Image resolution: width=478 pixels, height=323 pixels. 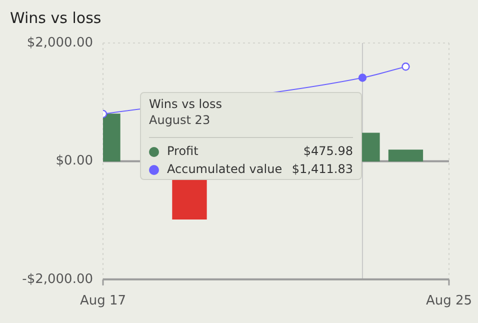 What do you see at coordinates (59, 42) in the screenshot?
I see `y-tick-label: $2,000.00` at bounding box center [59, 42].